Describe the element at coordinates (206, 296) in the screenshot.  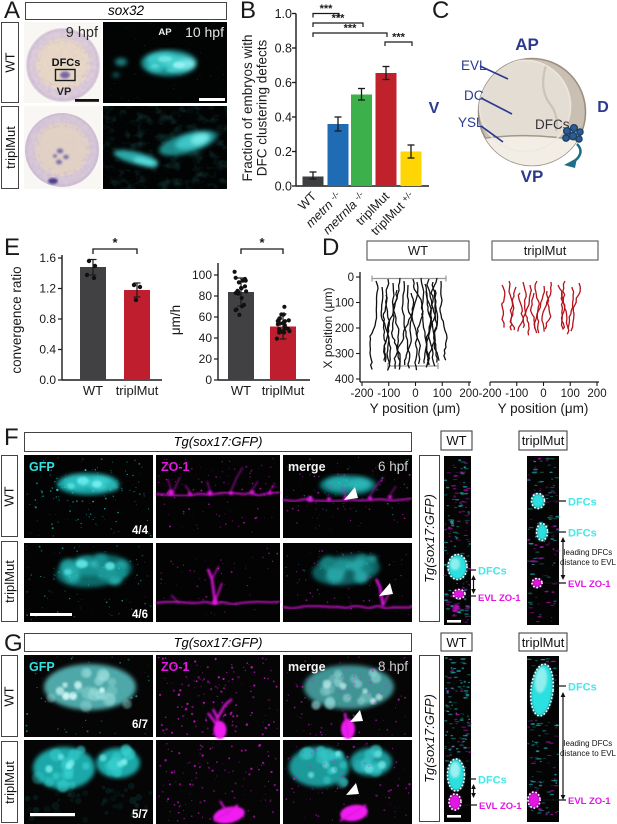
I see `svg-text: 80` at that location.